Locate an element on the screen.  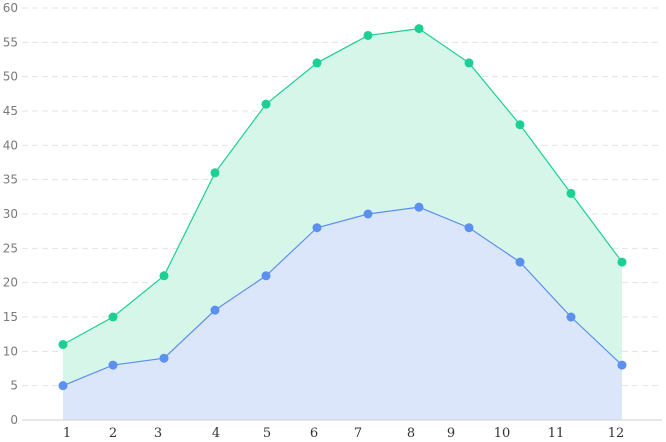
x-tick-label: 1 is located at coordinates (67, 433).